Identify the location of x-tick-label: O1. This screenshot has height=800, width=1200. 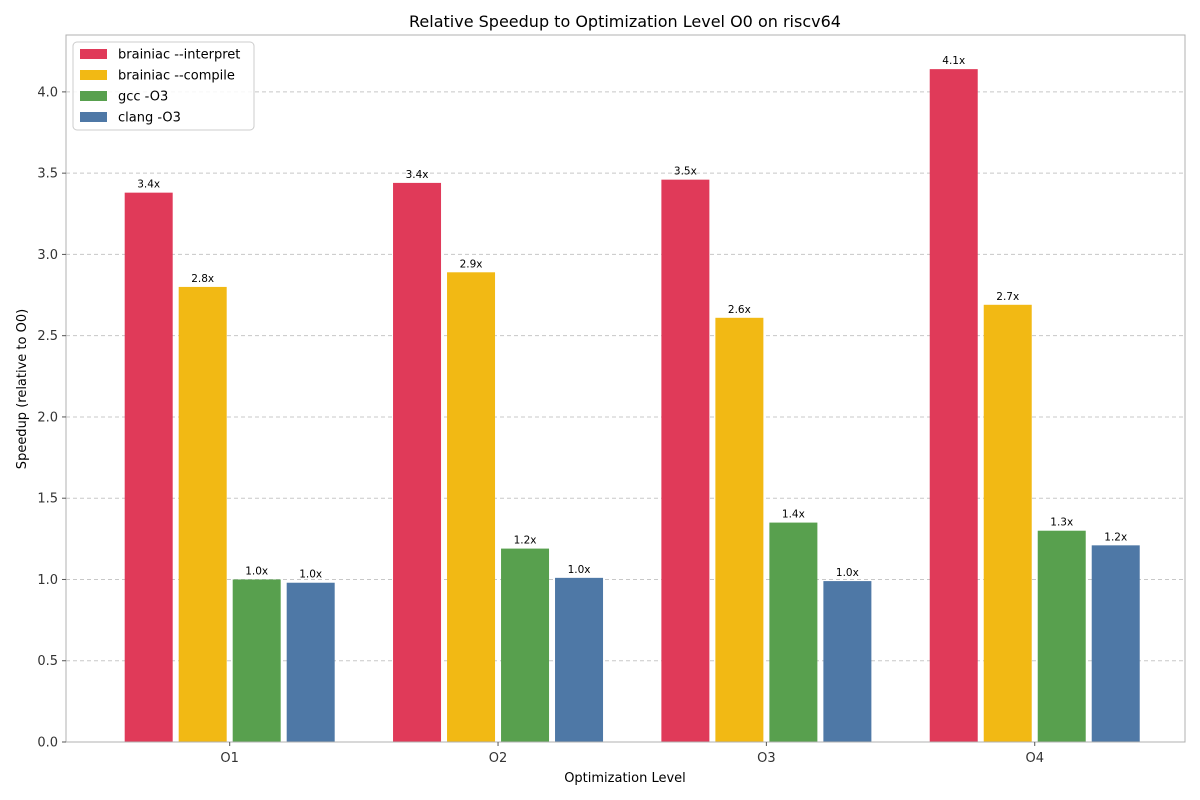
(229, 758).